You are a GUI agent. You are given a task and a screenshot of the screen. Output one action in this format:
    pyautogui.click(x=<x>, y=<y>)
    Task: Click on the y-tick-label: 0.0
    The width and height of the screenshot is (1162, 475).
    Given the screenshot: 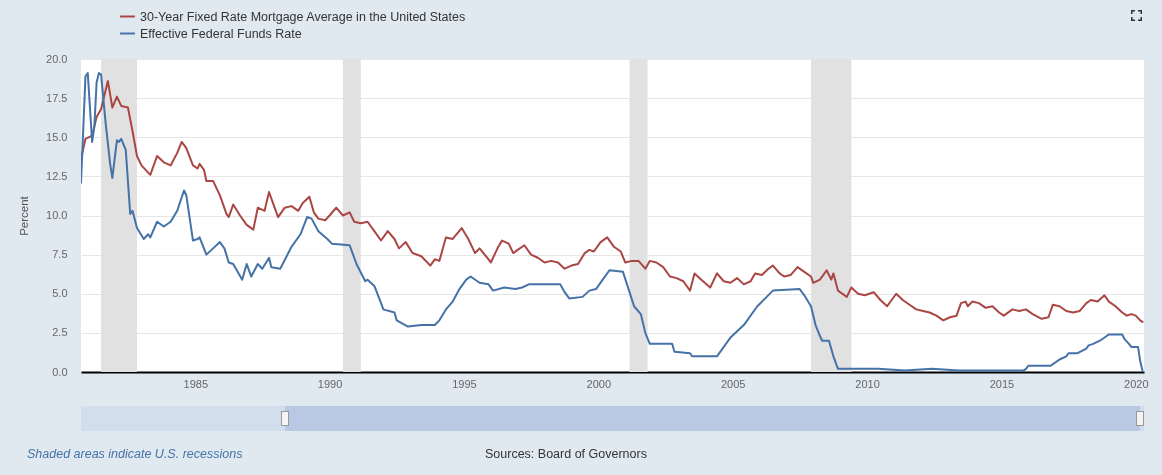 What is the action you would take?
    pyautogui.click(x=60, y=371)
    